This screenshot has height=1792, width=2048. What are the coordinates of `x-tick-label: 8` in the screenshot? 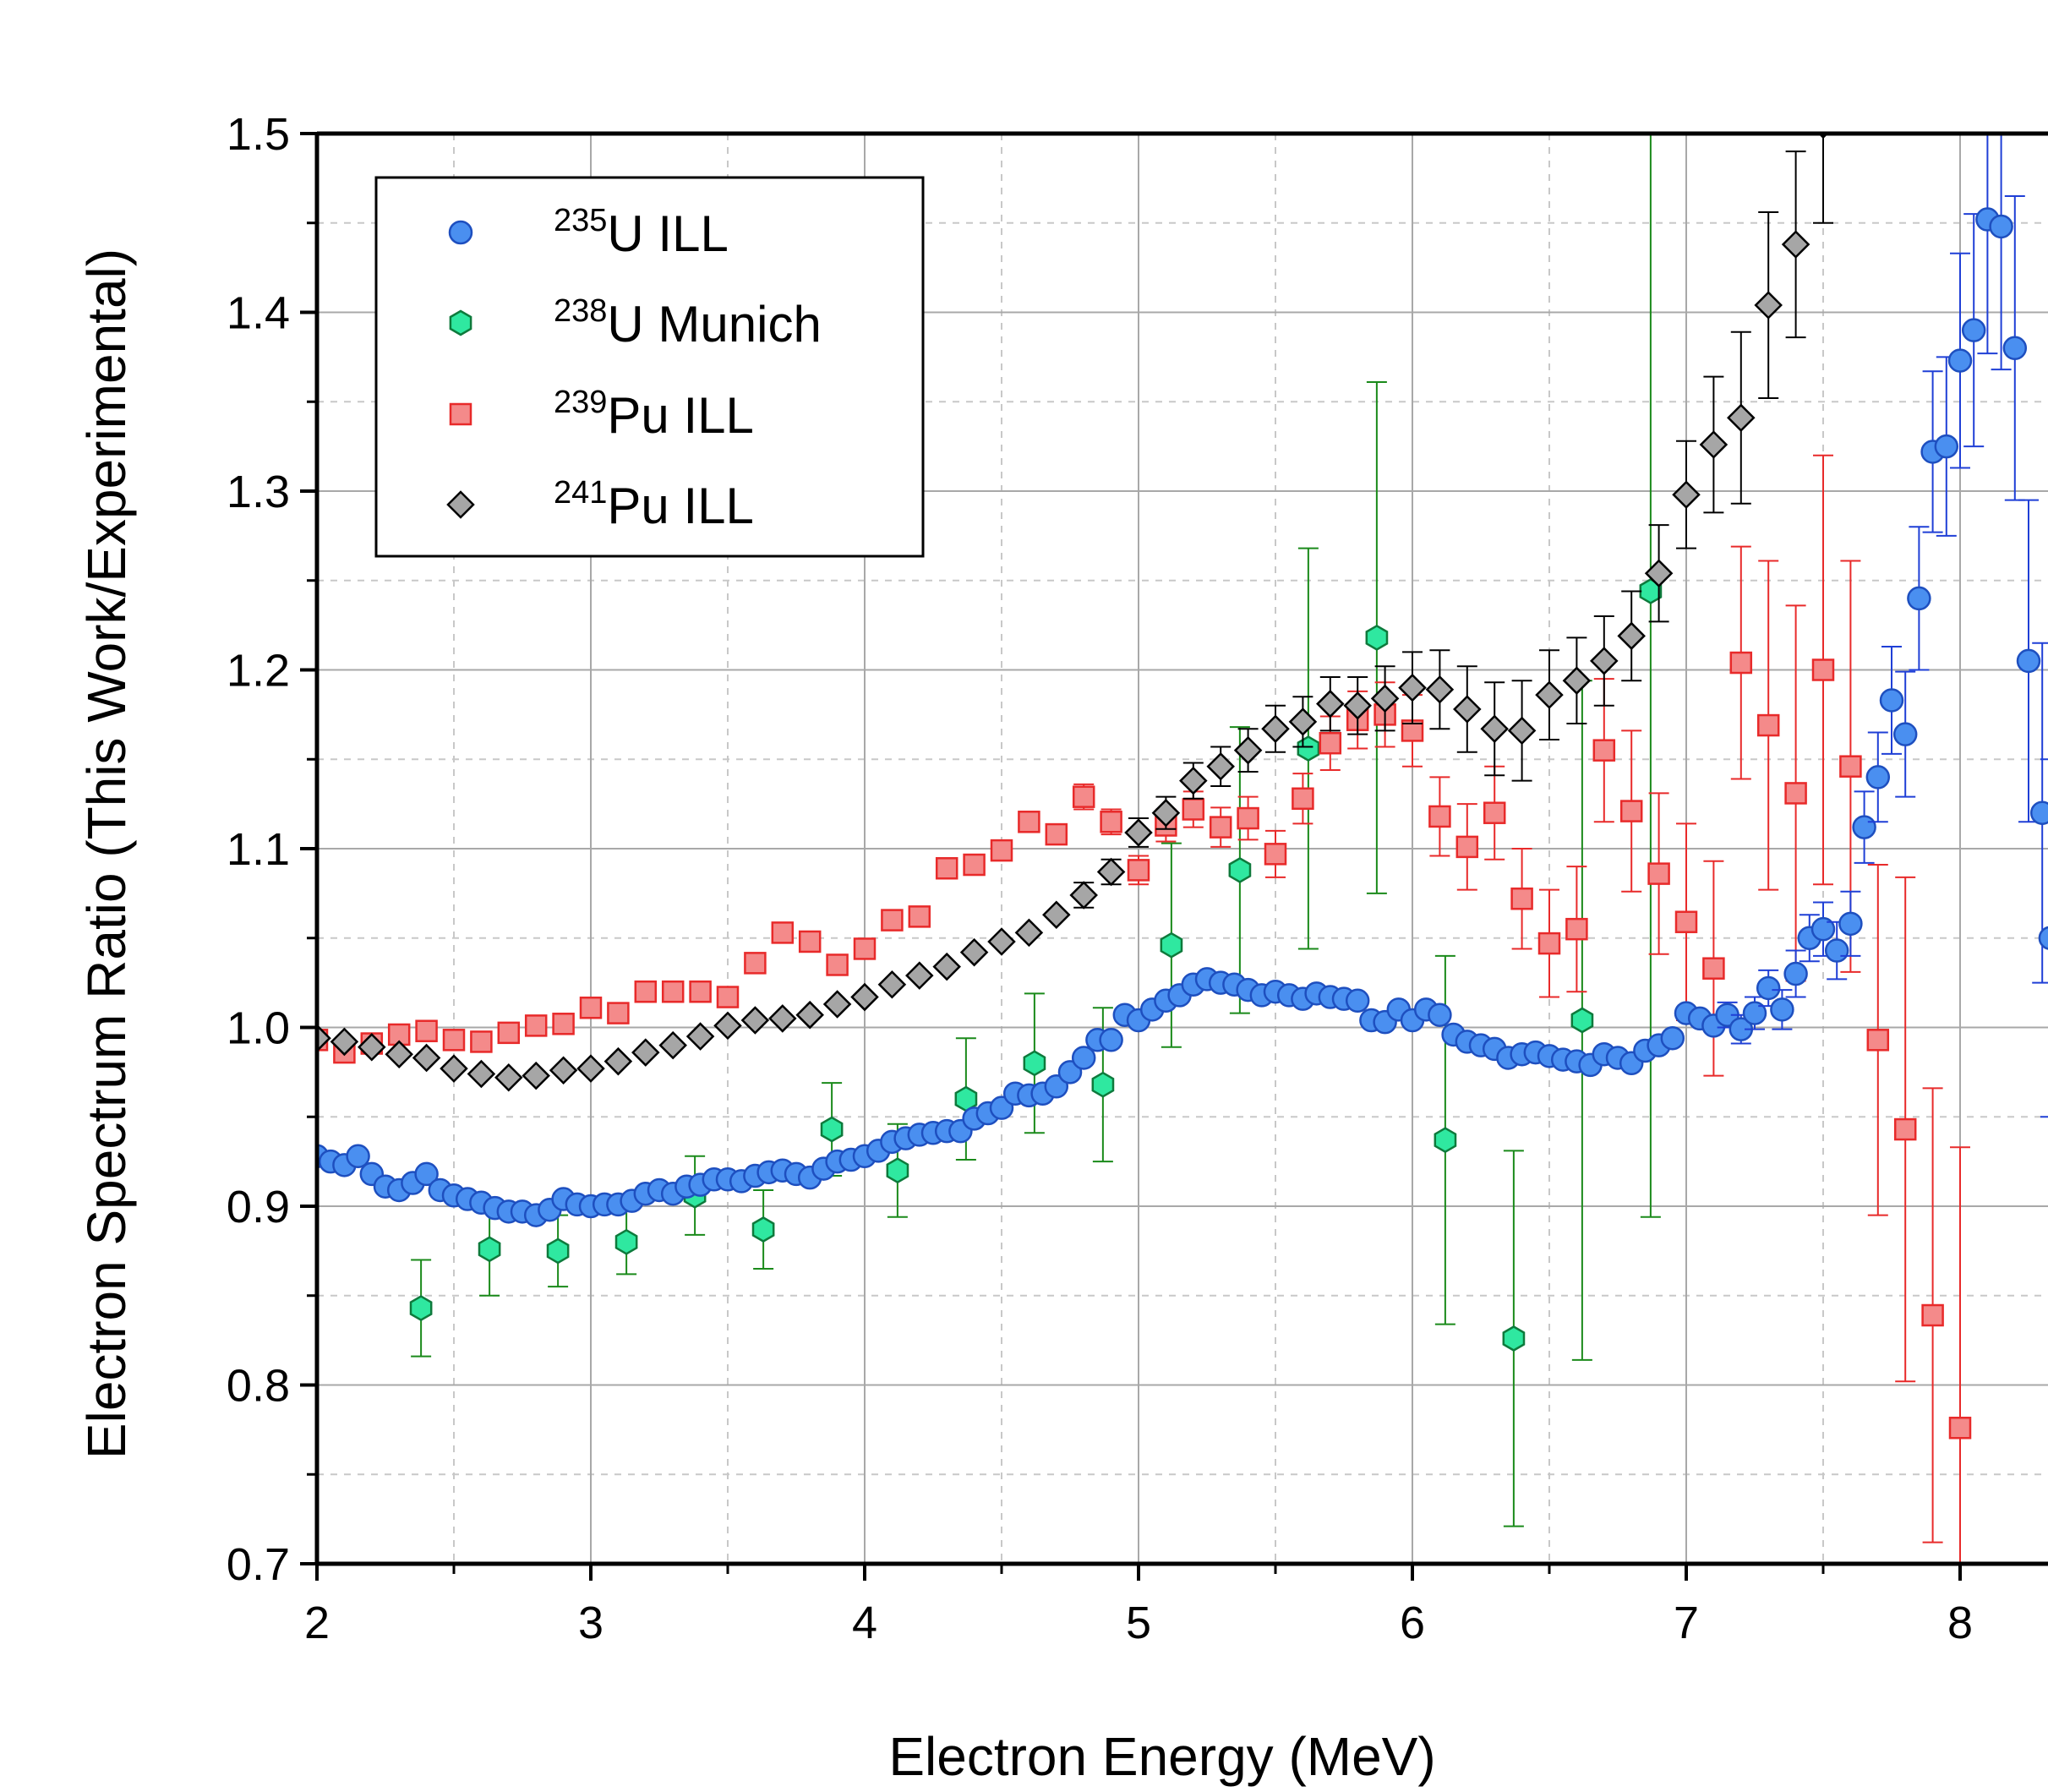 It's located at (1960, 1623).